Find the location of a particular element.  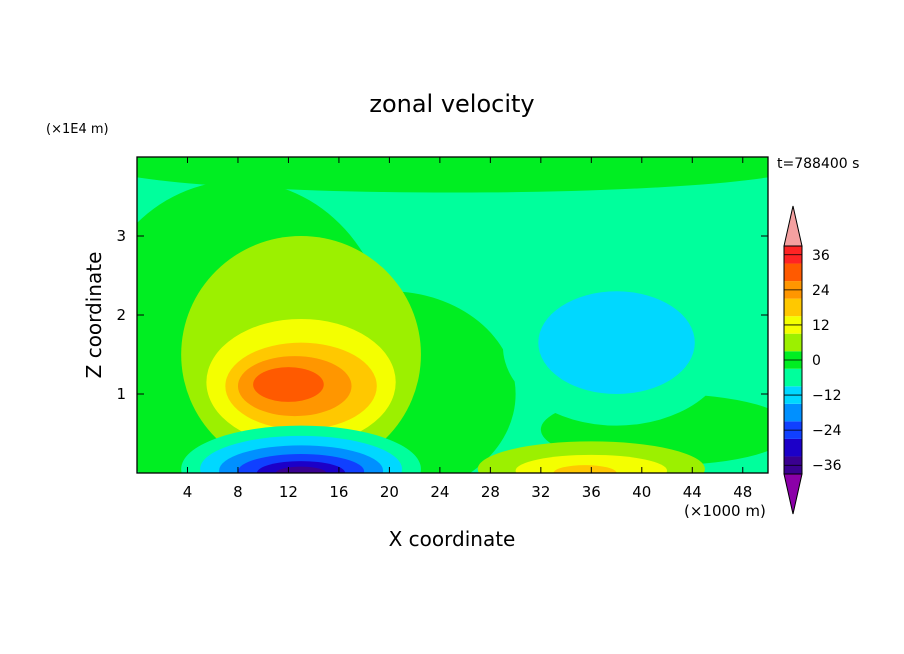

y-tick-label: 3 is located at coordinates (121, 236).